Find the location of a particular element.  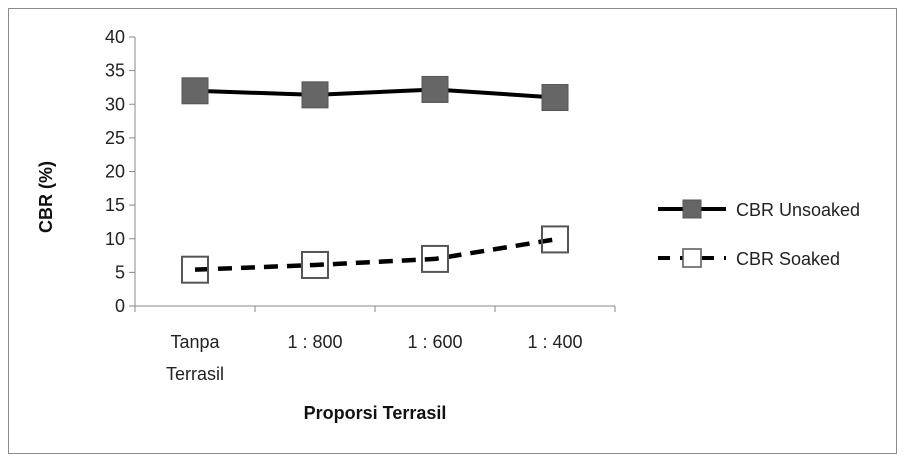

y-tick-label: 10 is located at coordinates (115, 239).